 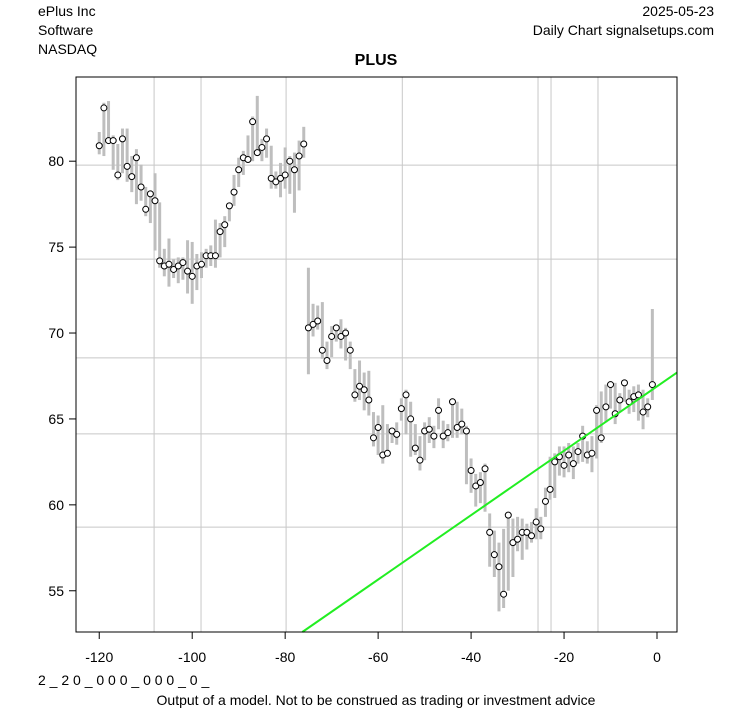 I want to click on x-tick-label: -60, so click(x=378, y=657).